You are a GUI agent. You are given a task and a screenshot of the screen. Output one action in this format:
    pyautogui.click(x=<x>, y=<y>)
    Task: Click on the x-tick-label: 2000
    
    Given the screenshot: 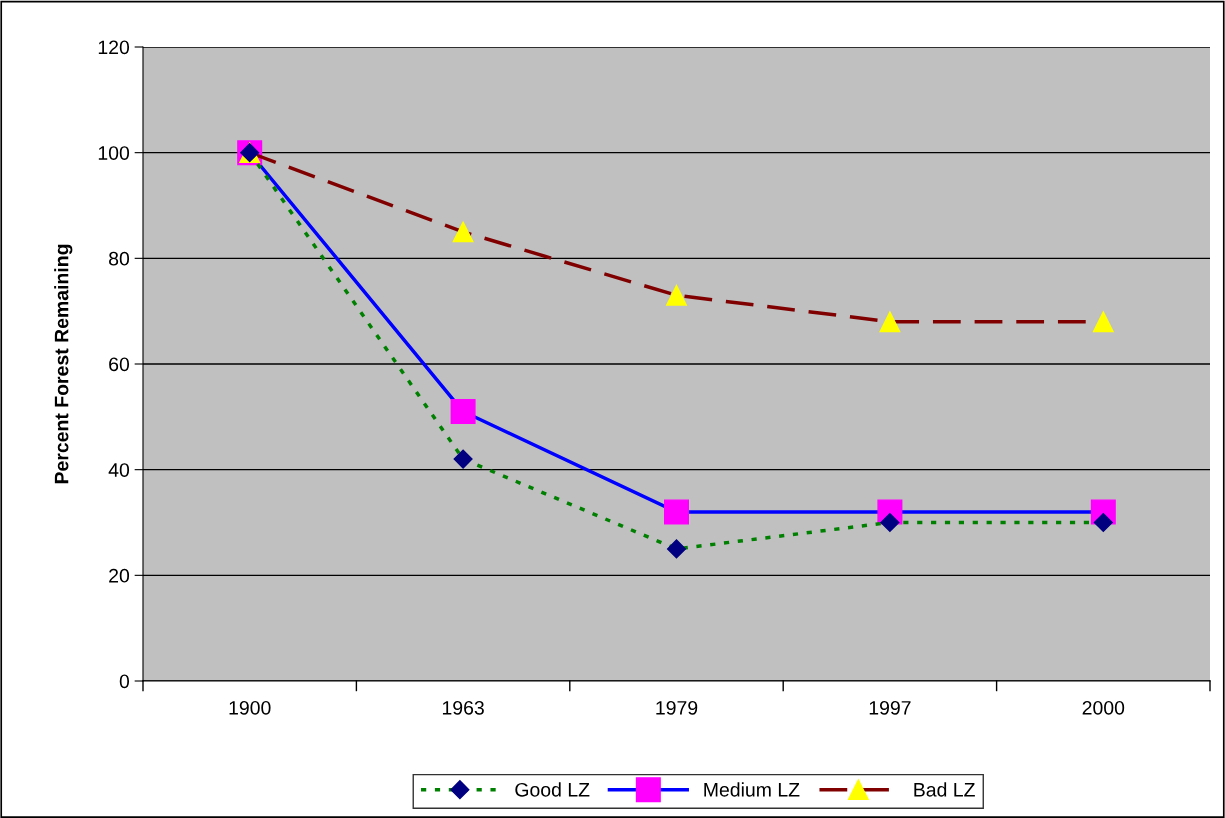 What is the action you would take?
    pyautogui.click(x=1103, y=707)
    